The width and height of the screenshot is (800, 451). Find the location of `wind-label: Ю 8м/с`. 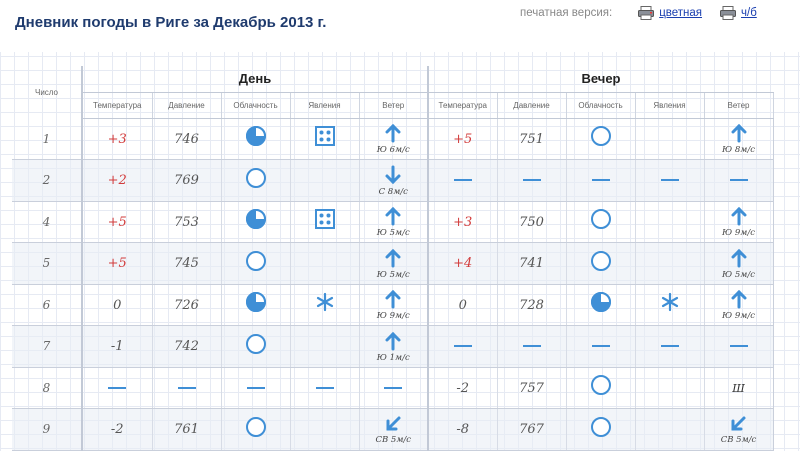

wind-label: Ю 8м/с is located at coordinates (738, 150).